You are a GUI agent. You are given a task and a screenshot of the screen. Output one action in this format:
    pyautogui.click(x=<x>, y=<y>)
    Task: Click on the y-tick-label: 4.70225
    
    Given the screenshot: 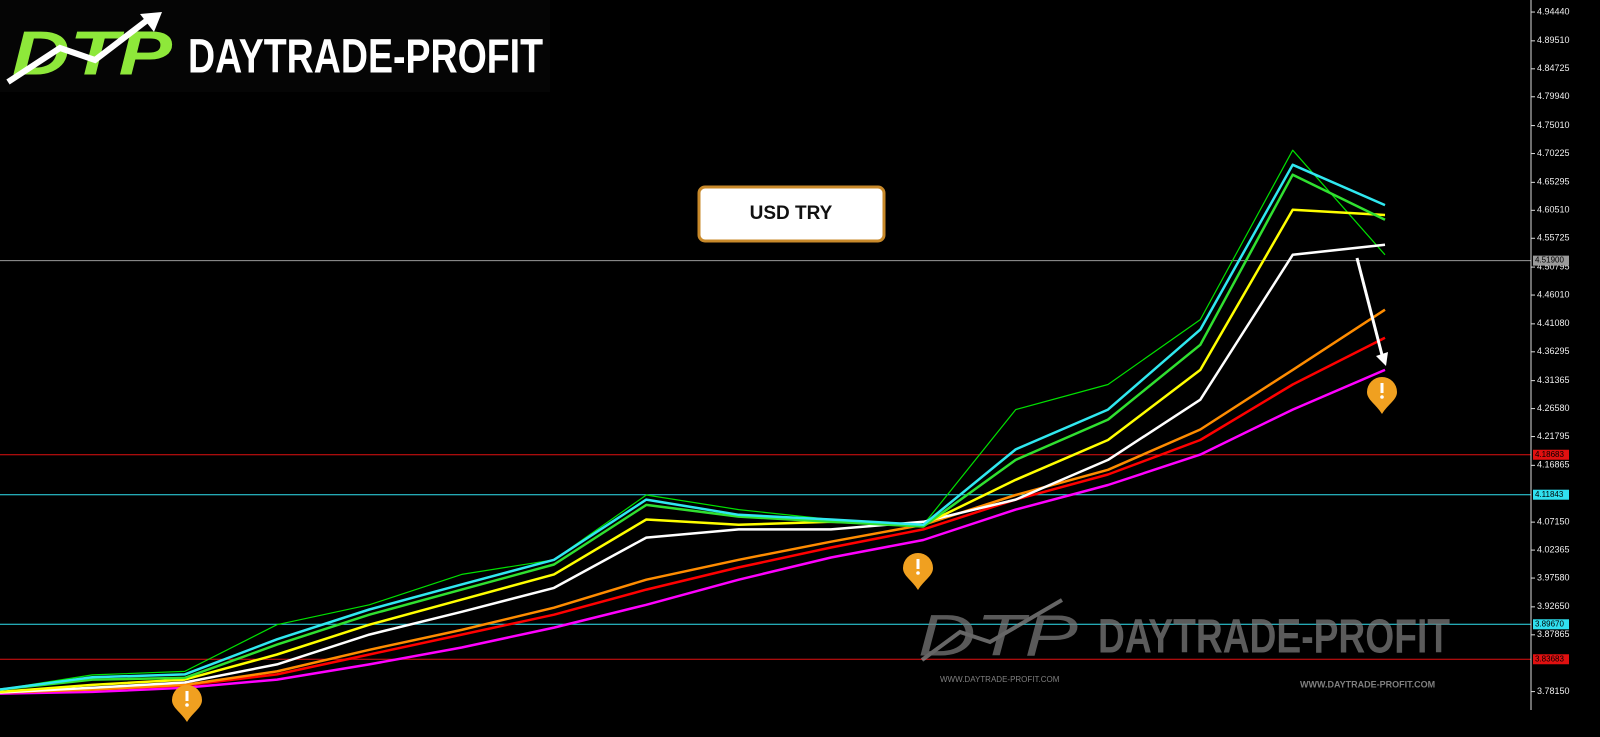 What is the action you would take?
    pyautogui.click(x=1553, y=153)
    